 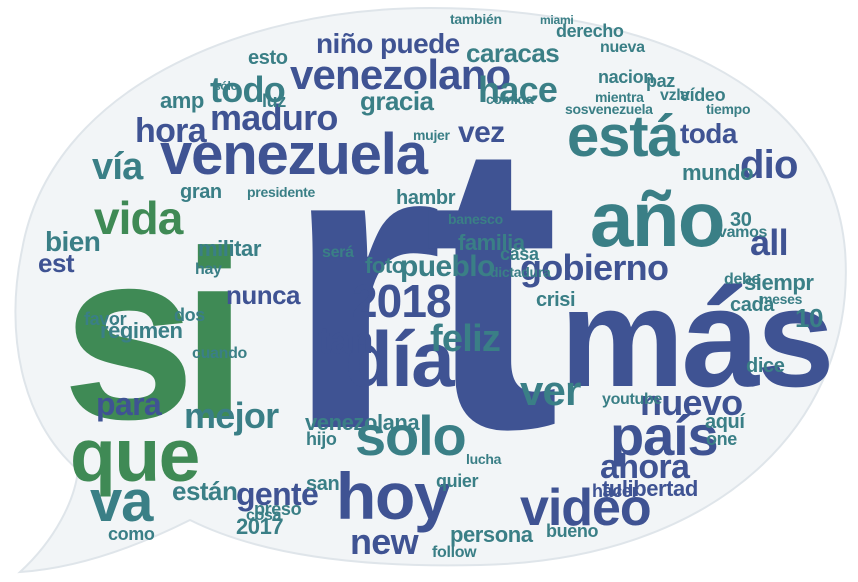 I want to click on word-mientra: mientra, so click(x=619, y=97).